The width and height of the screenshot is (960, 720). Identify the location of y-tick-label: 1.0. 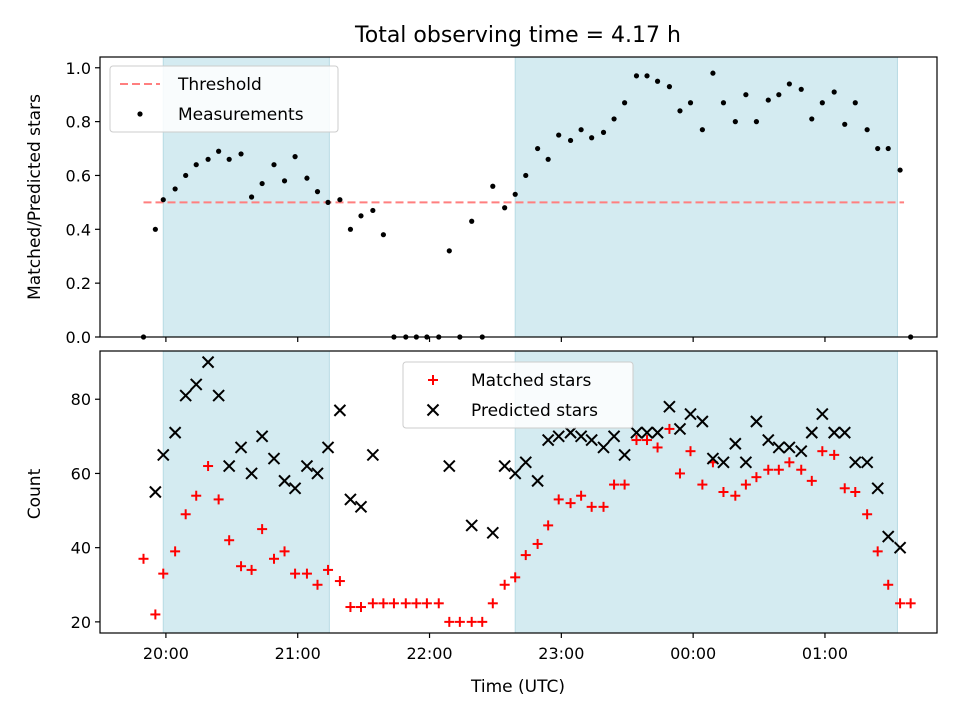
(78, 68).